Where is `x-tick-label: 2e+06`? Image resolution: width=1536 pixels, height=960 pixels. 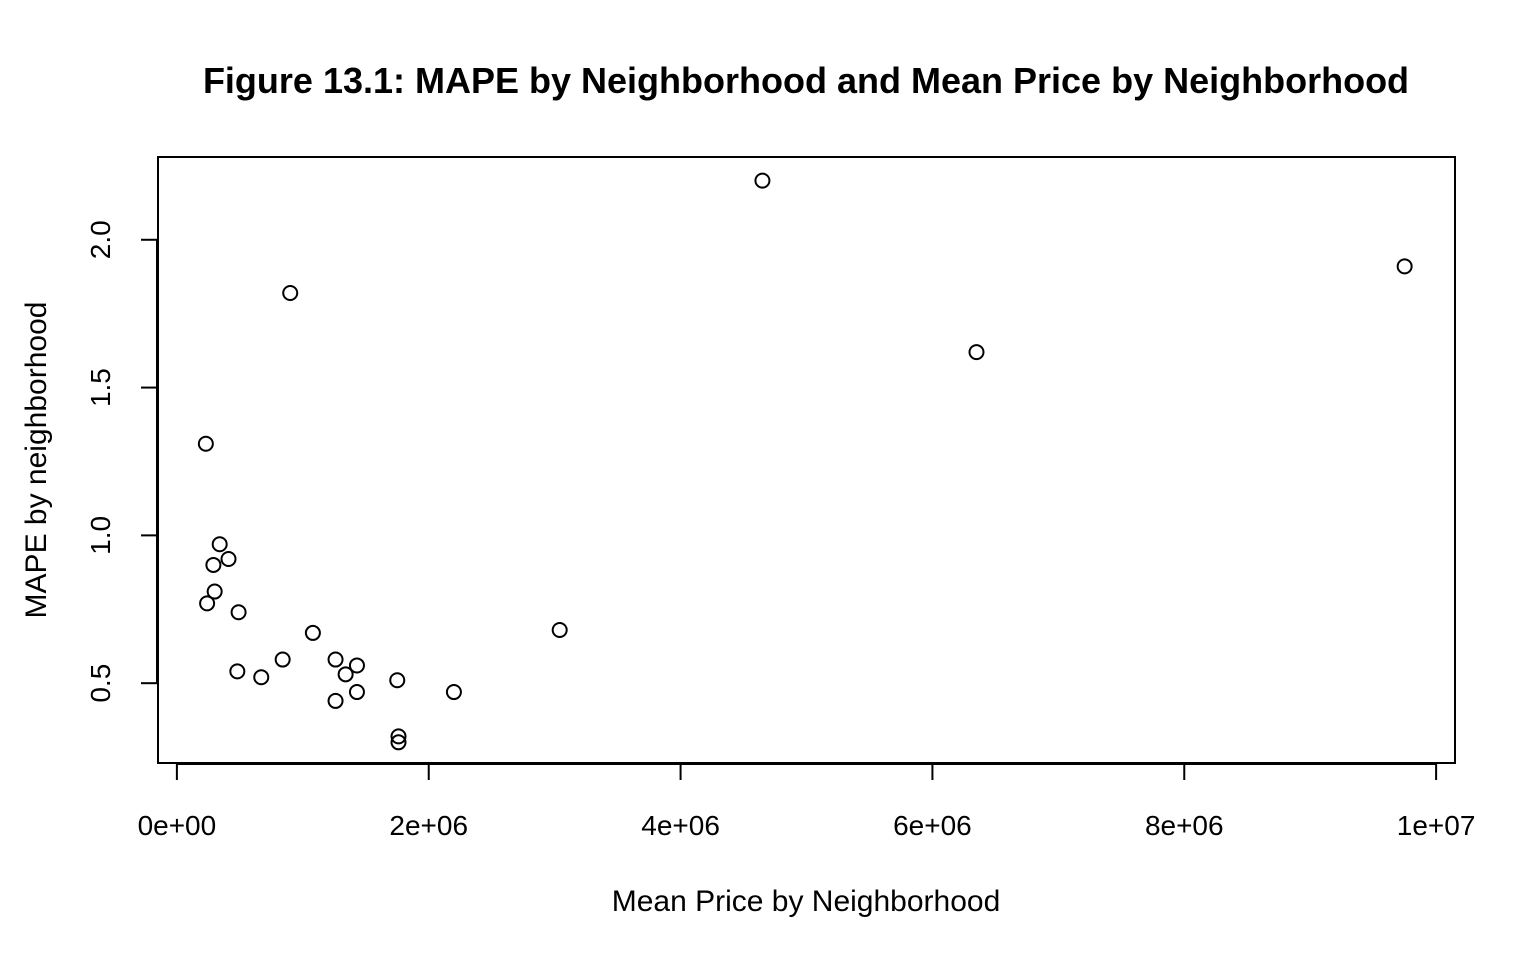
x-tick-label: 2e+06 is located at coordinates (428, 825).